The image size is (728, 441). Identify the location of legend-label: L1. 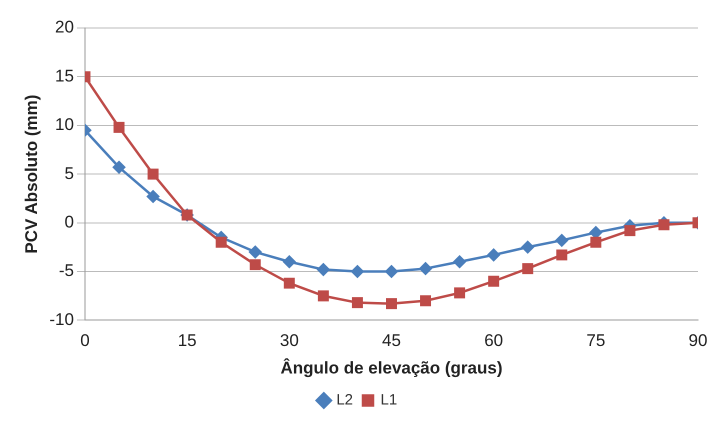
(389, 400).